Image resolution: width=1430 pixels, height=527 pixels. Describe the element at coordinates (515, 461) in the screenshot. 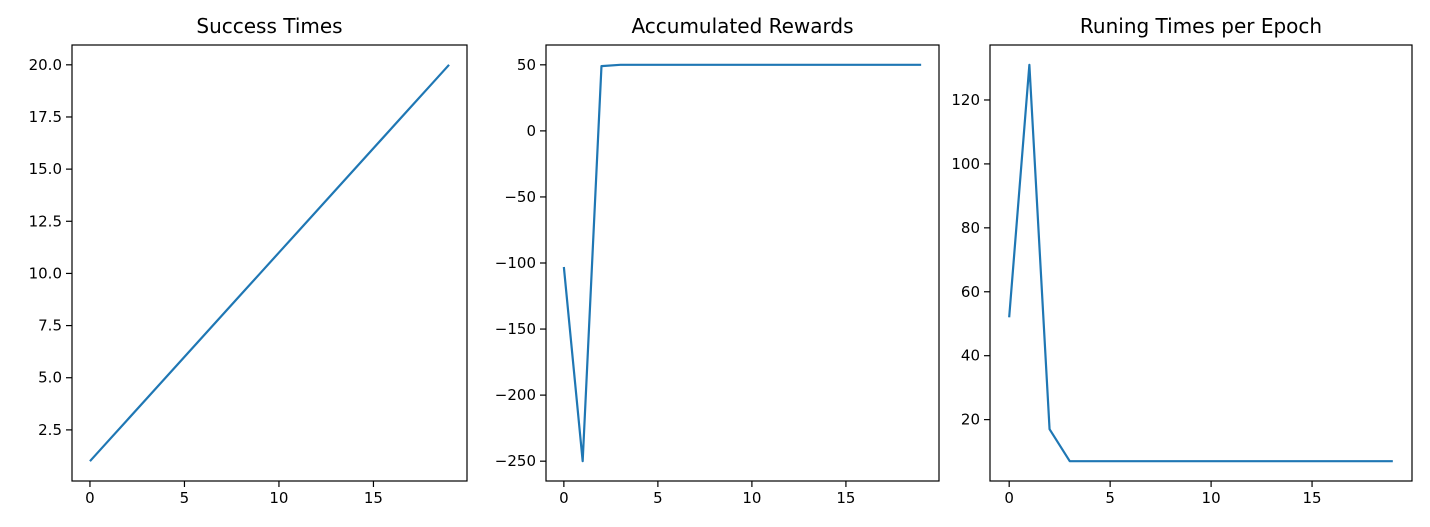

I see `y-tick-label: −250` at that location.